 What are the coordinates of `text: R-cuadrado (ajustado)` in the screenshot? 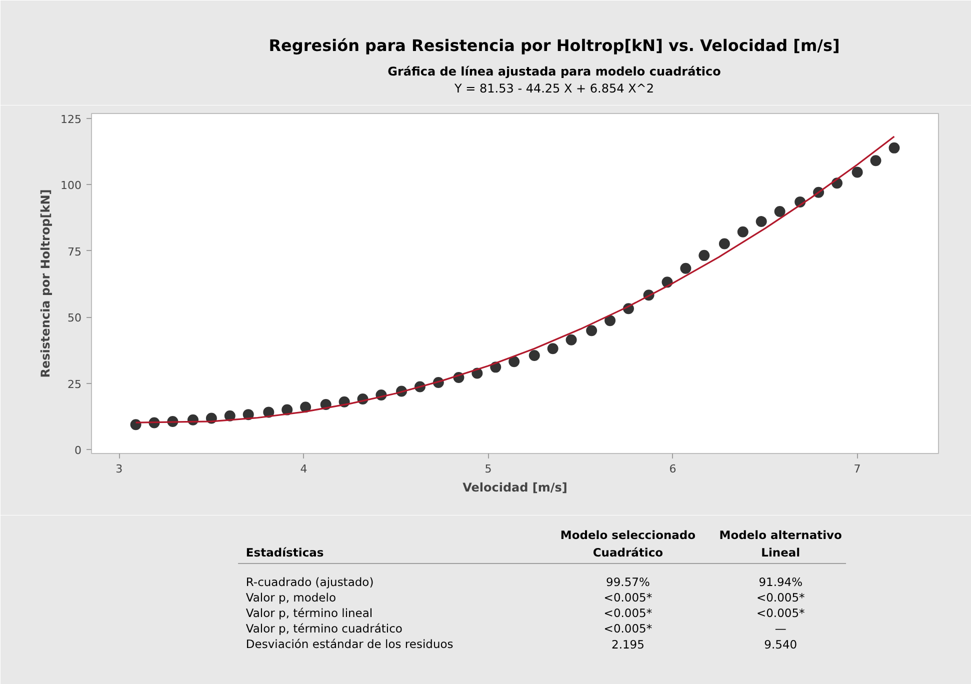 It's located at (310, 582).